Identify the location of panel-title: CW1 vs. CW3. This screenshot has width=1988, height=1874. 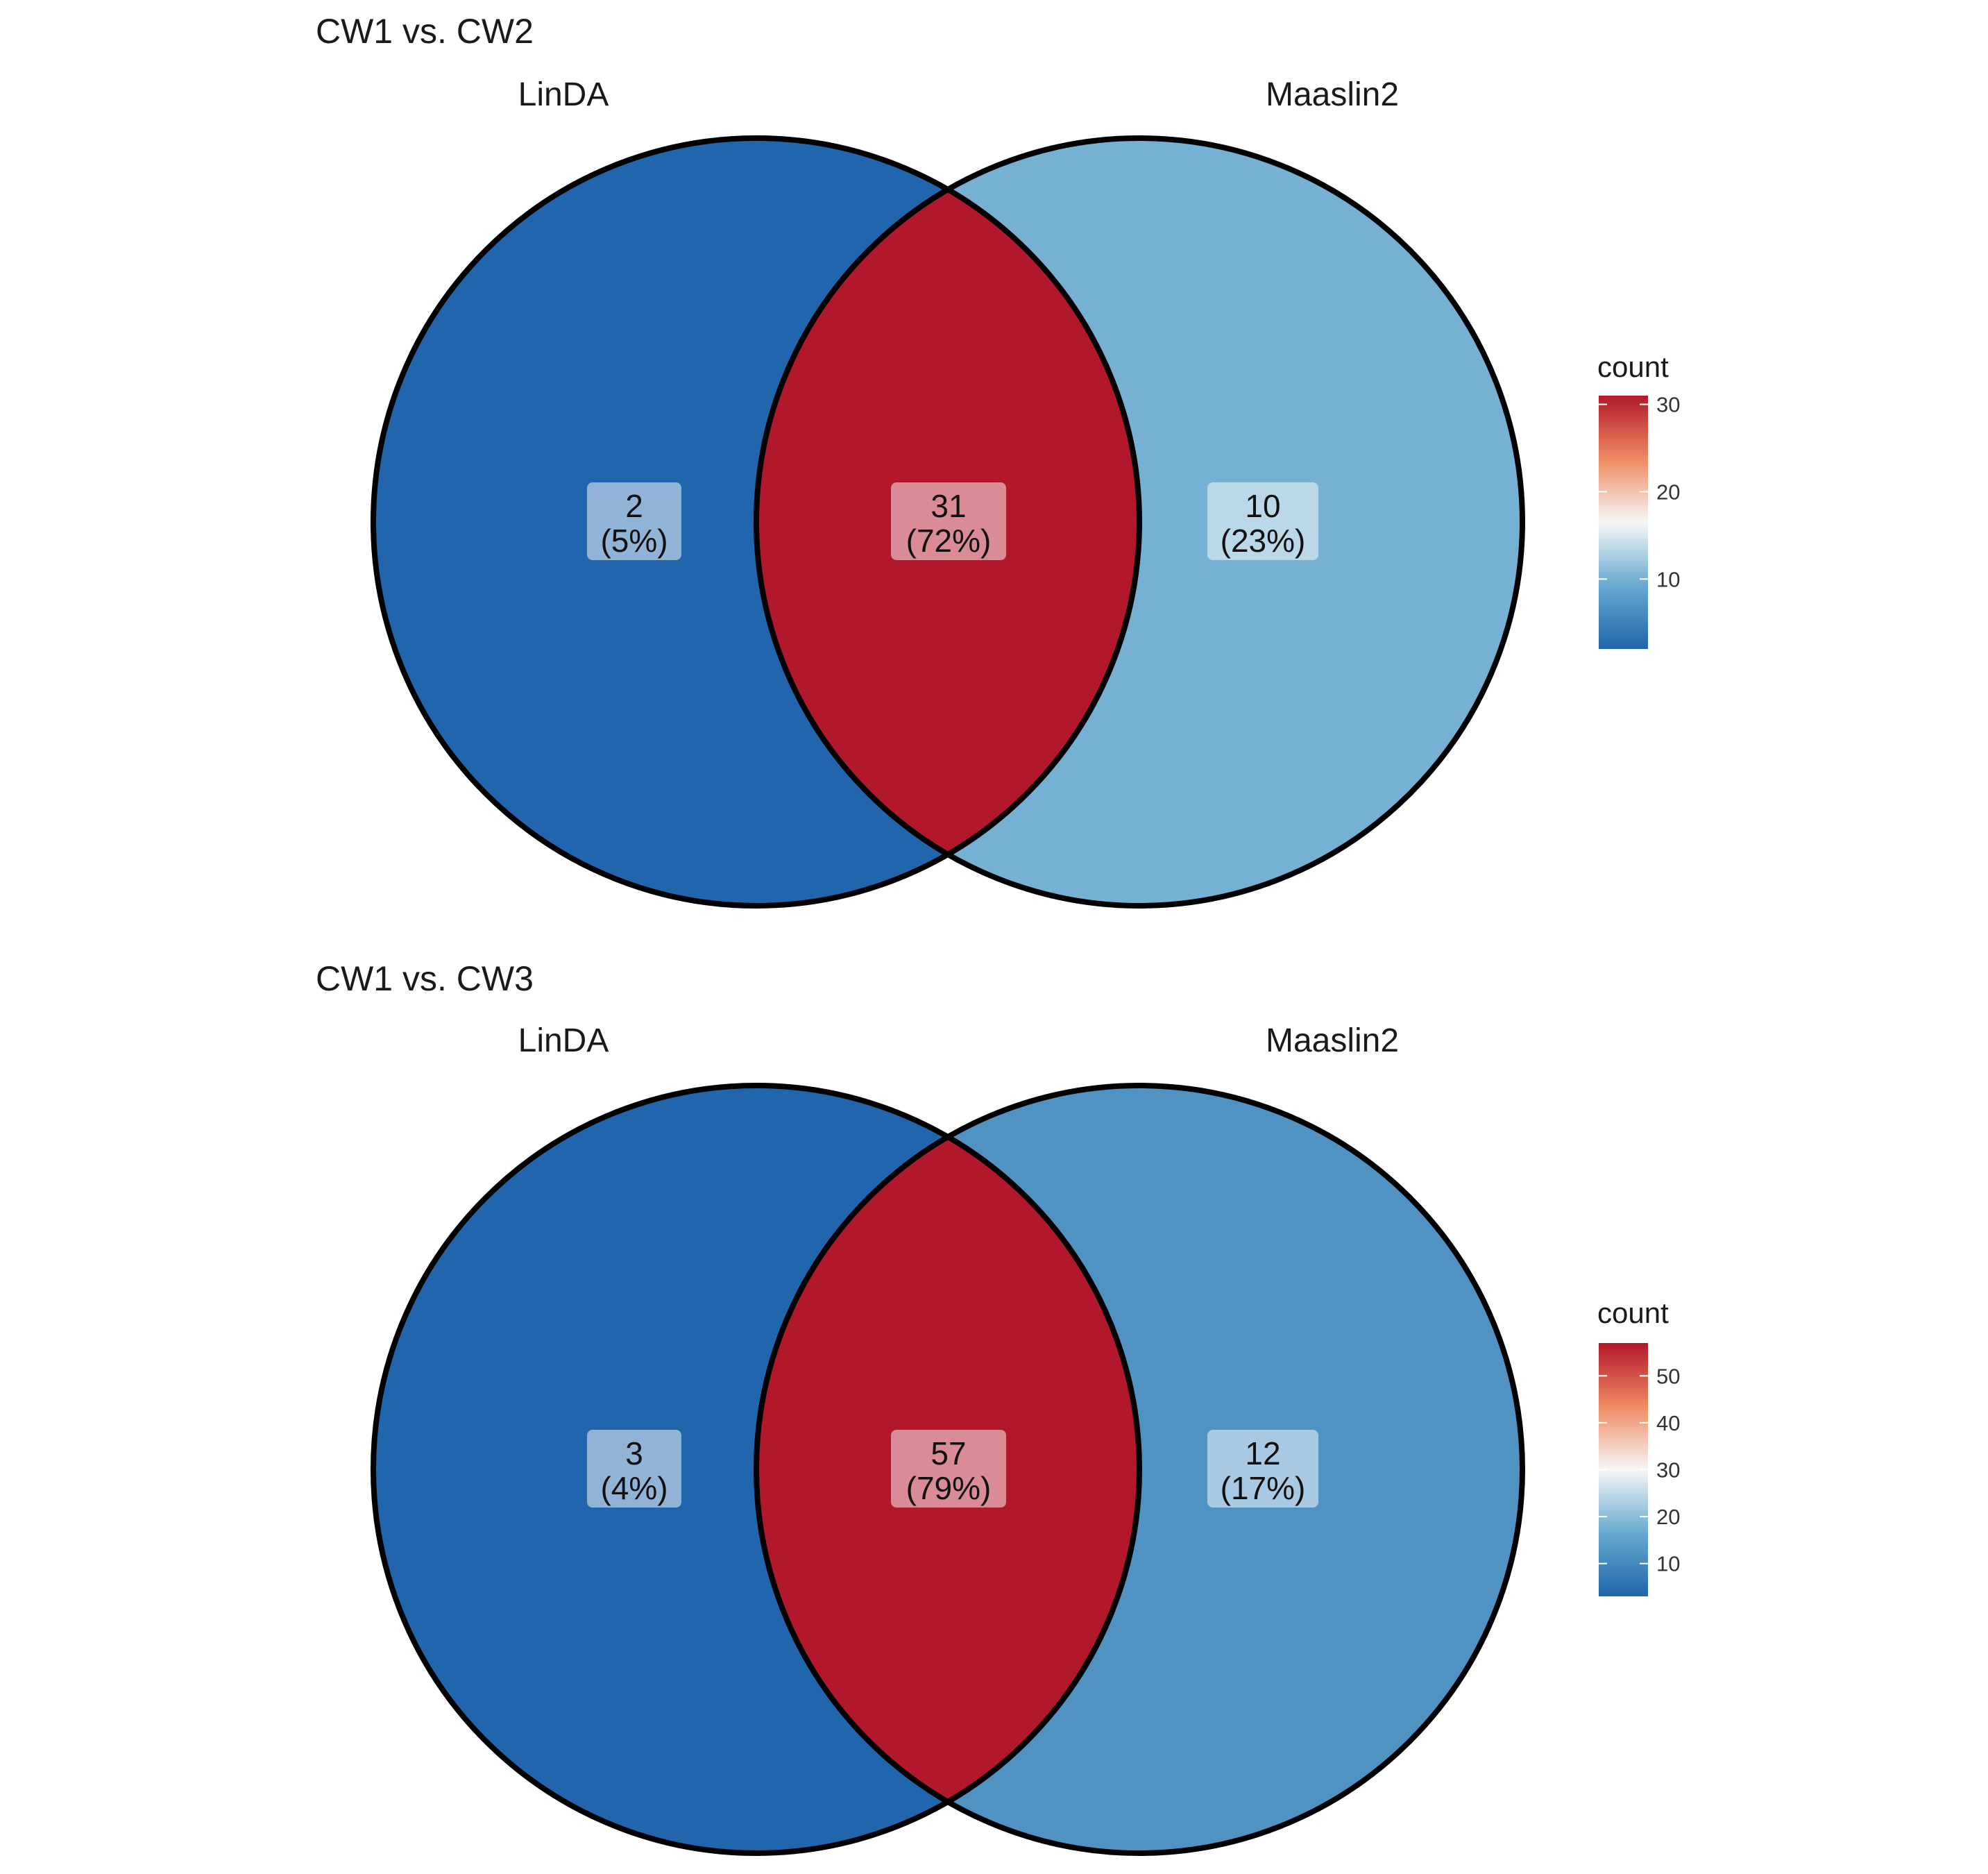
(425, 978).